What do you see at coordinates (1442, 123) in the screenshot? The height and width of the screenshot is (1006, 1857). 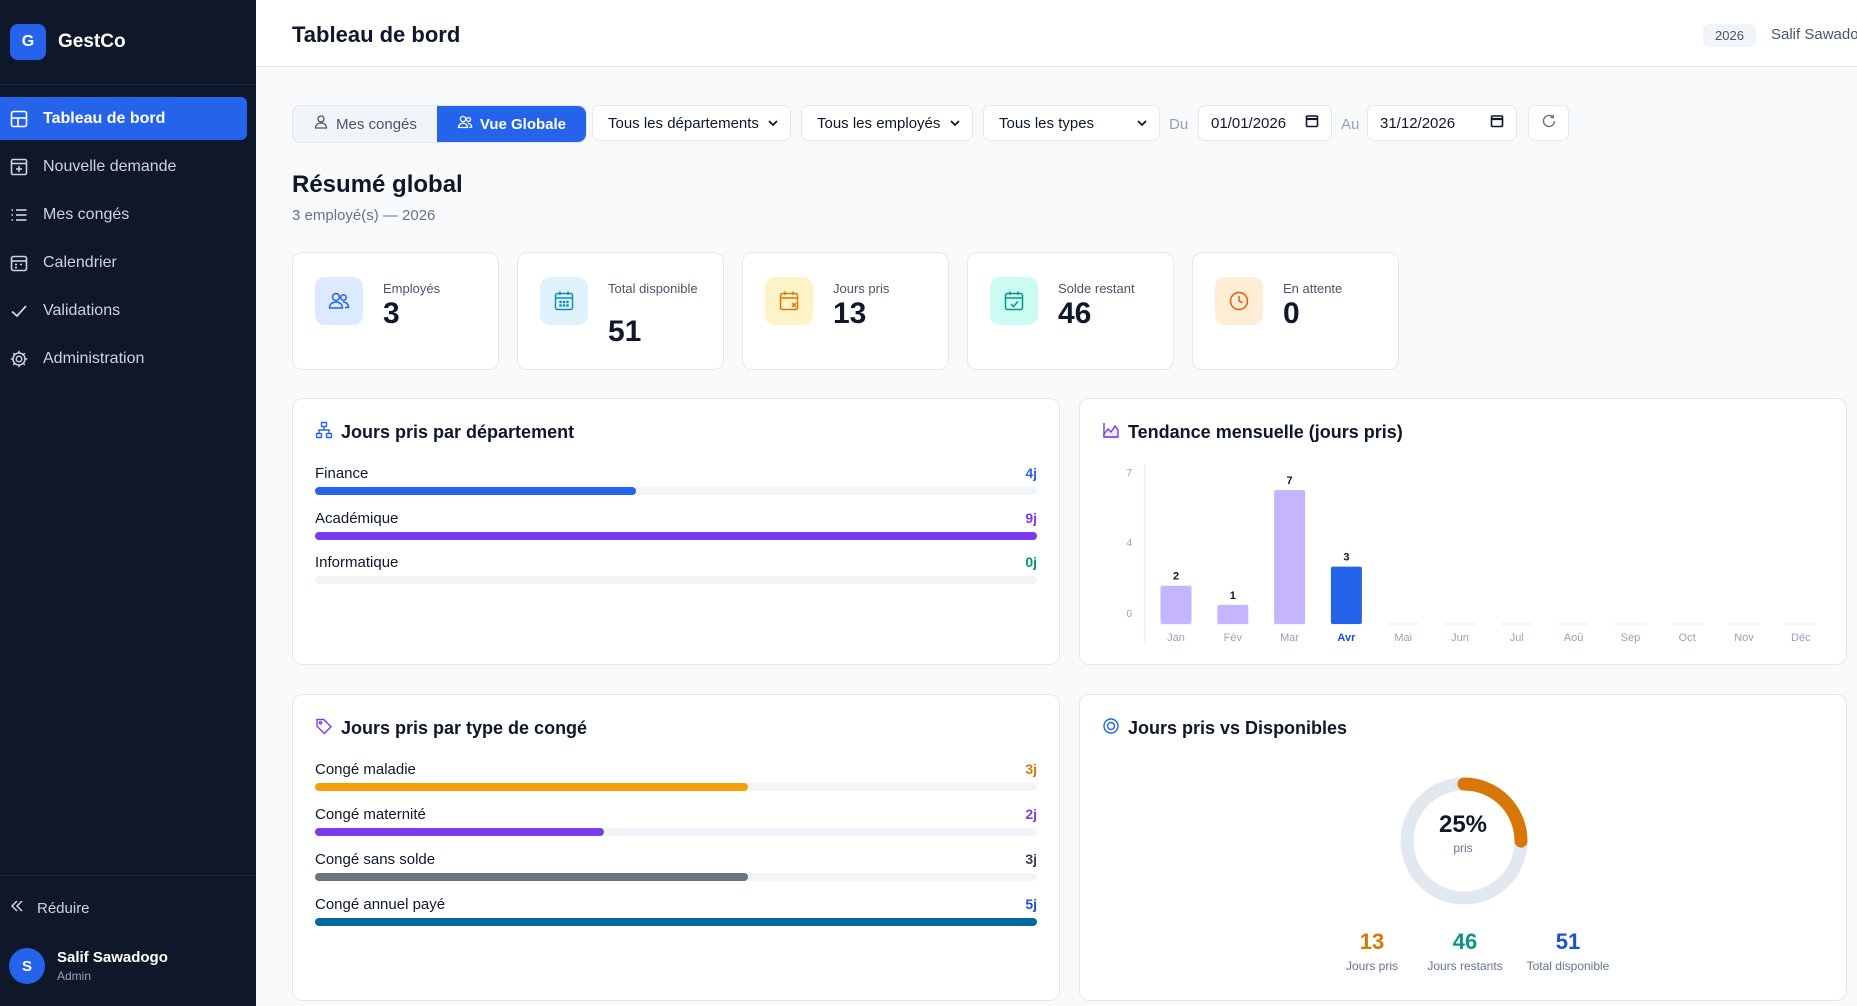 I see `to-date-input: 31/12/2026` at bounding box center [1442, 123].